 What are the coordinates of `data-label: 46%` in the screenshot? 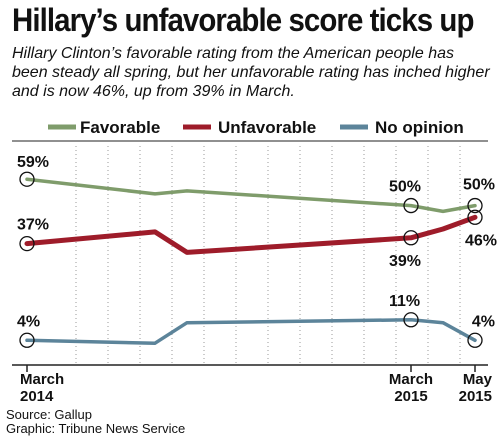 It's located at (481, 240).